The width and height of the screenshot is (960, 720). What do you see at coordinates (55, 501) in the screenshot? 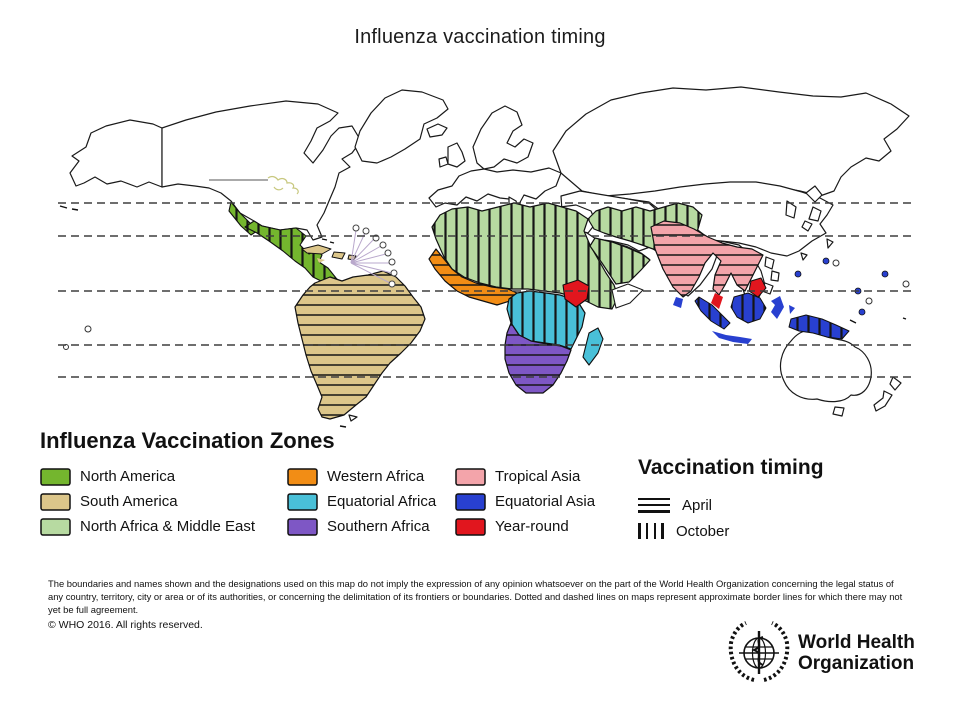
I see `south-america-swatch` at bounding box center [55, 501].